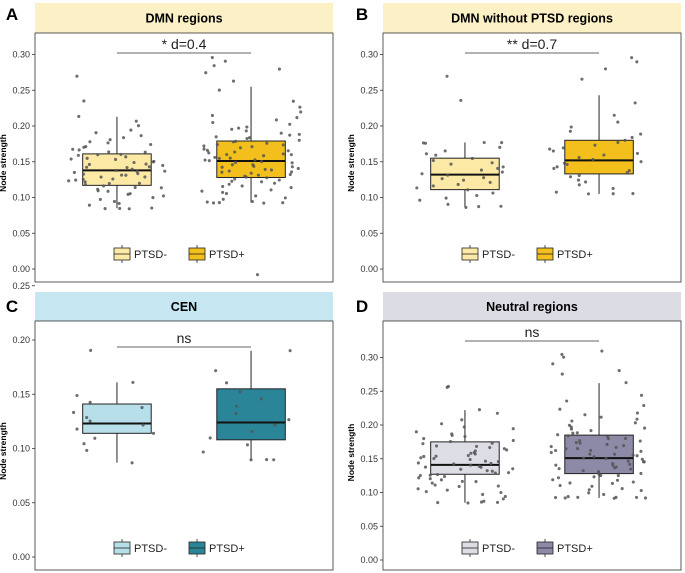 This screenshot has width=685, height=573. I want to click on panel-letter: C, so click(12, 306).